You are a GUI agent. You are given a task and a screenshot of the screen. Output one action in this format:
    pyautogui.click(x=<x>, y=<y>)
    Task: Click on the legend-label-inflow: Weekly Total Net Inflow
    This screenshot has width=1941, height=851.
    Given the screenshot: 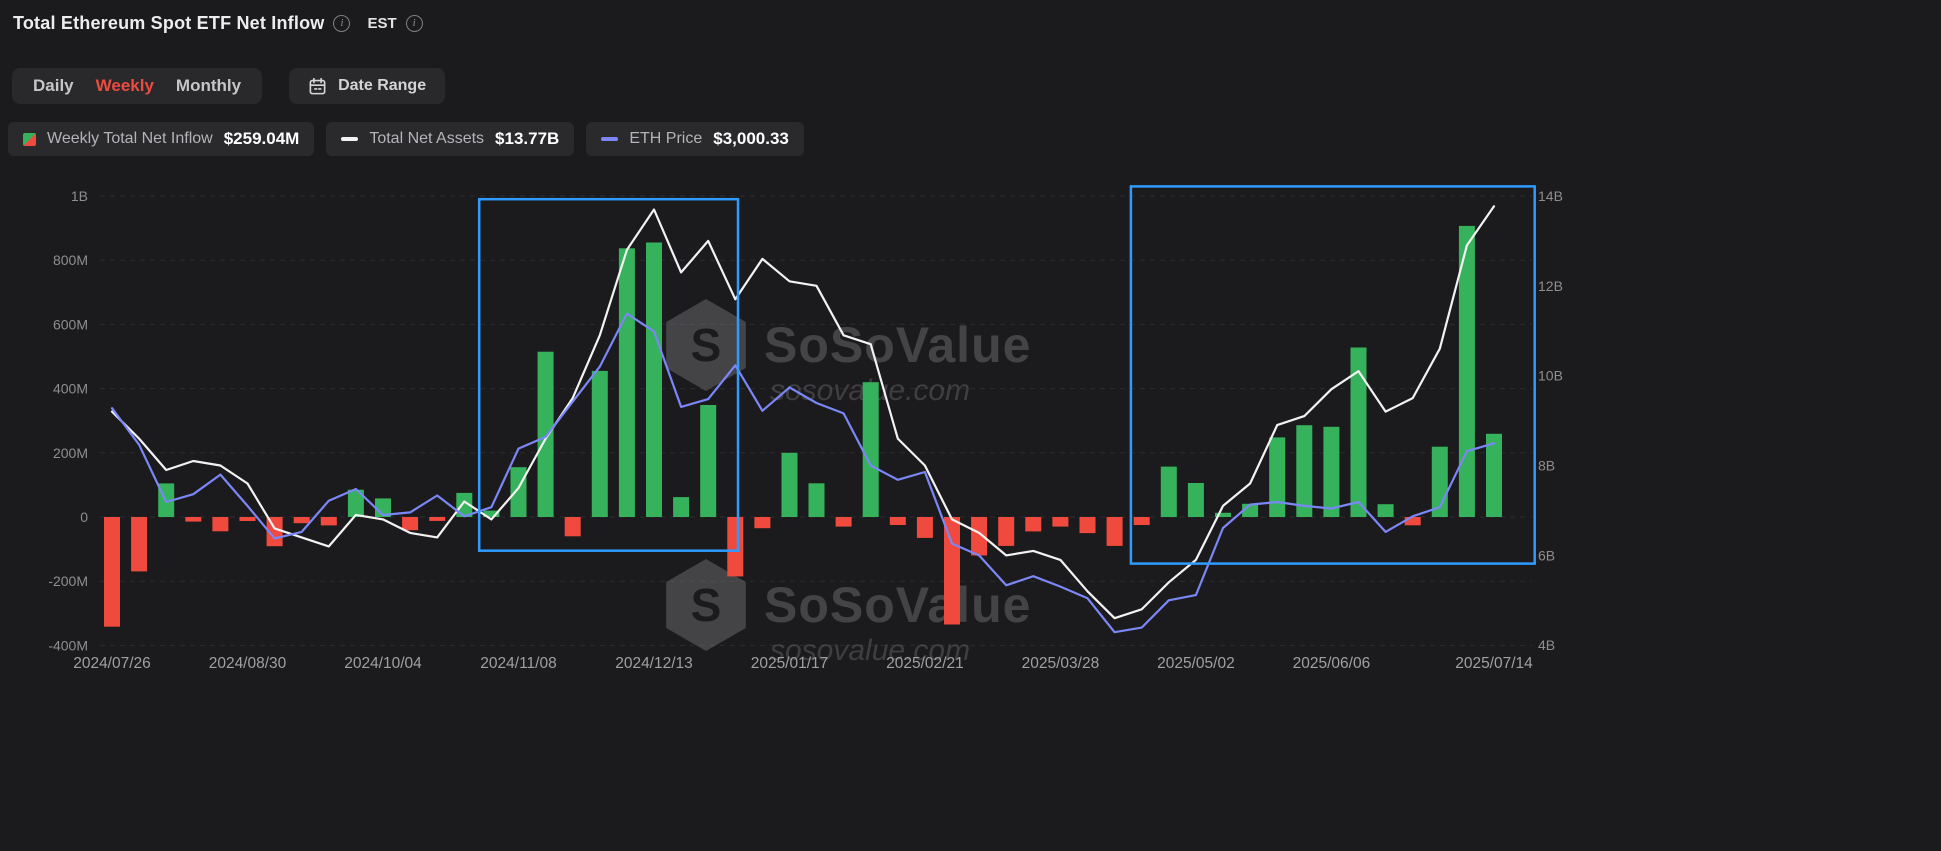 What is the action you would take?
    pyautogui.click(x=130, y=138)
    